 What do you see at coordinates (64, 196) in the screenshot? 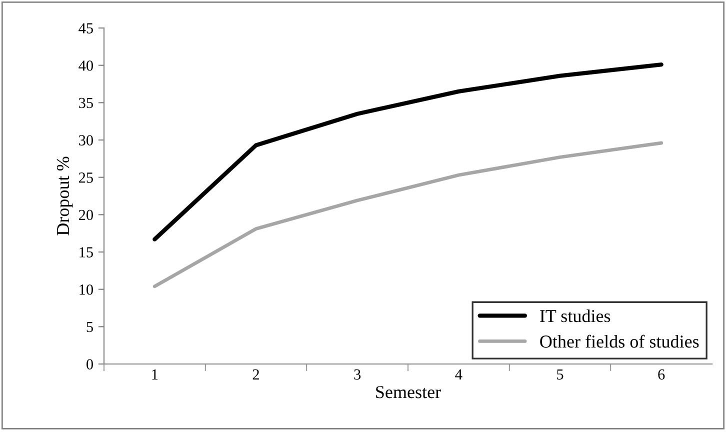
I see `y-axis-title: Dropout %` at bounding box center [64, 196].